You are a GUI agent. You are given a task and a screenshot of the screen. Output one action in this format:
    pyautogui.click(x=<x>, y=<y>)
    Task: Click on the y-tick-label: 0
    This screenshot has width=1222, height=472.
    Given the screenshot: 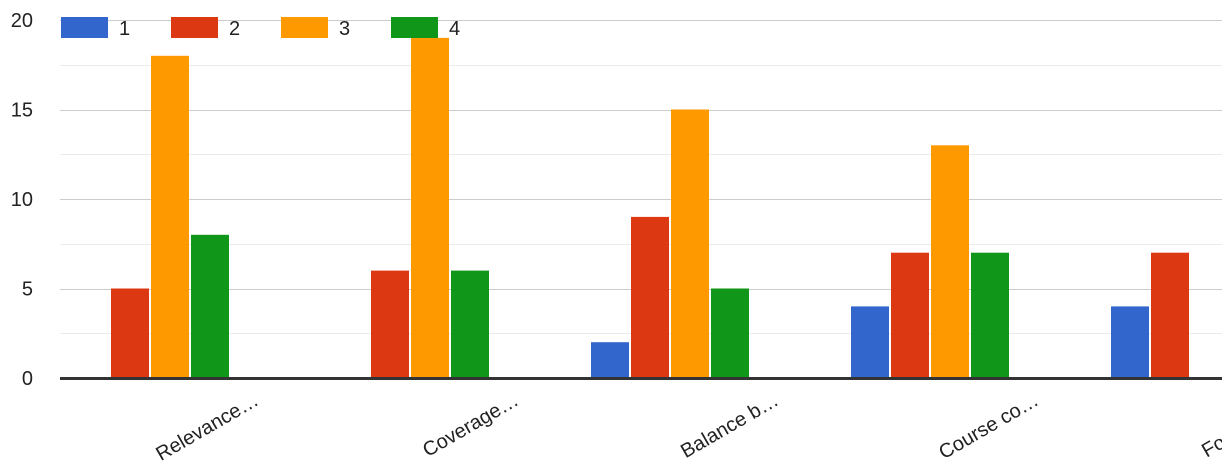 What is the action you would take?
    pyautogui.click(x=27, y=379)
    